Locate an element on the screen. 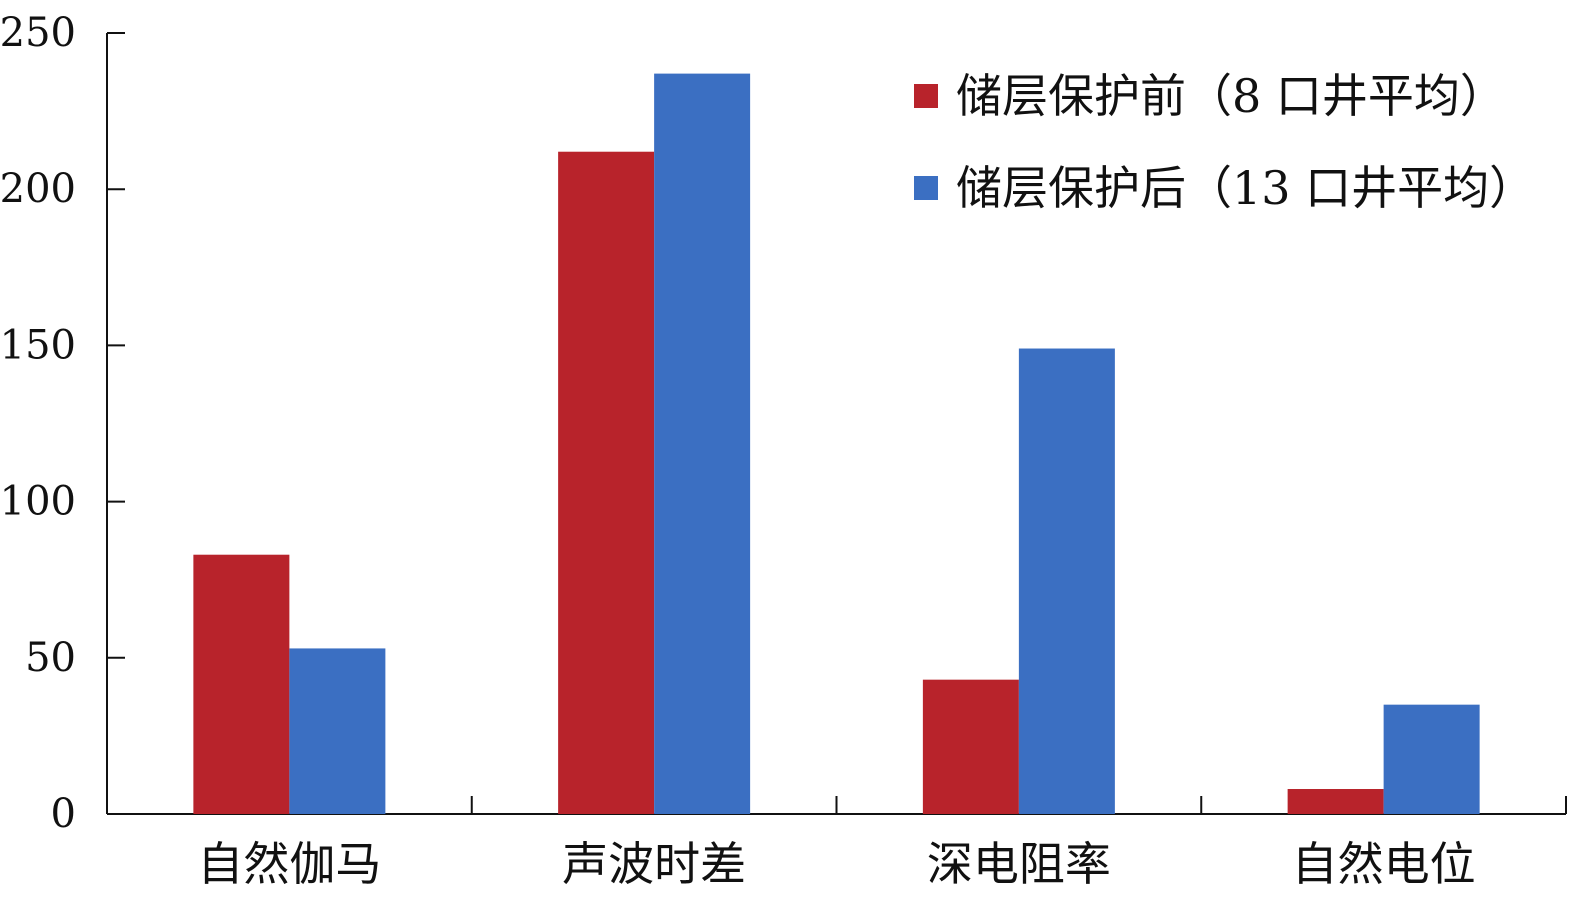  y-tick-label: 100 is located at coordinates (38, 502).